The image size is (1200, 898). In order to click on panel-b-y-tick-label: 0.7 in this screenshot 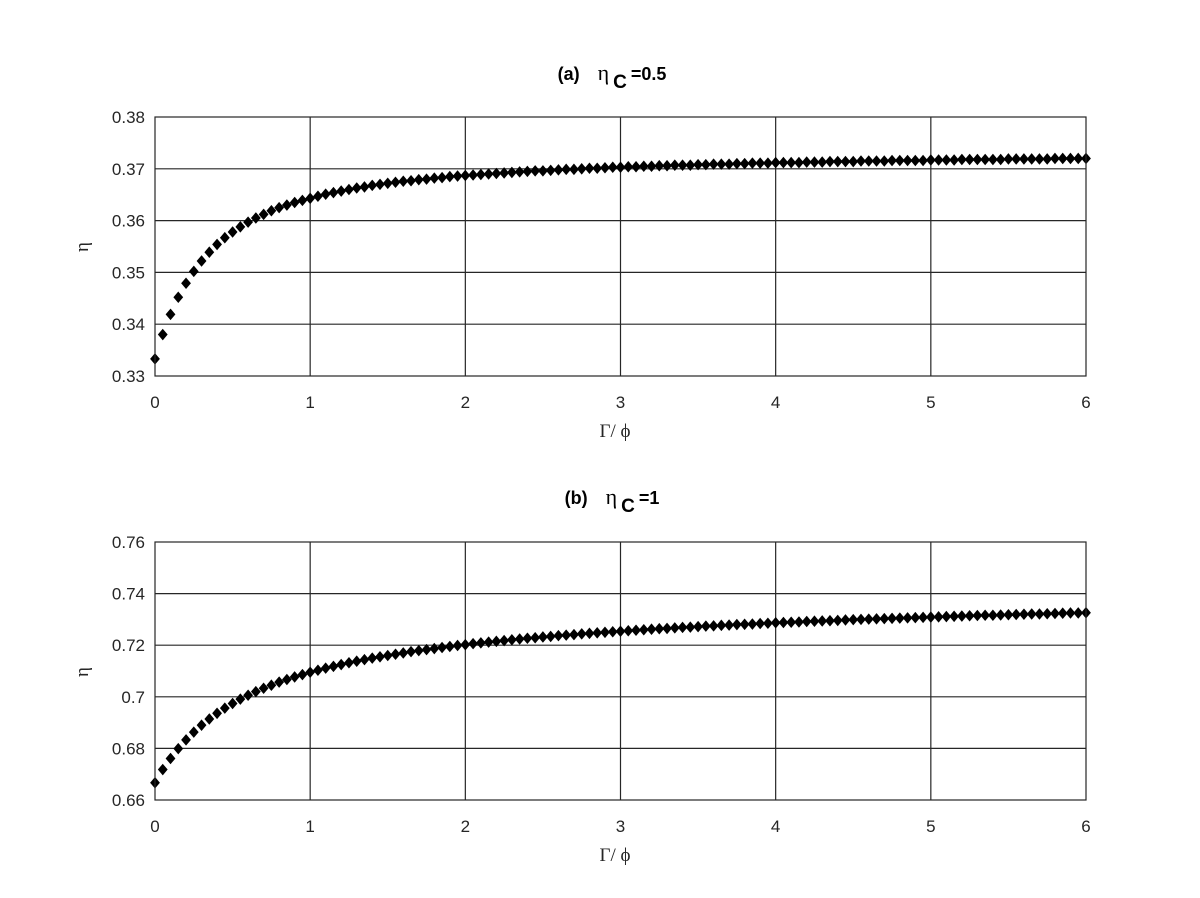, I will do `click(133, 697)`.